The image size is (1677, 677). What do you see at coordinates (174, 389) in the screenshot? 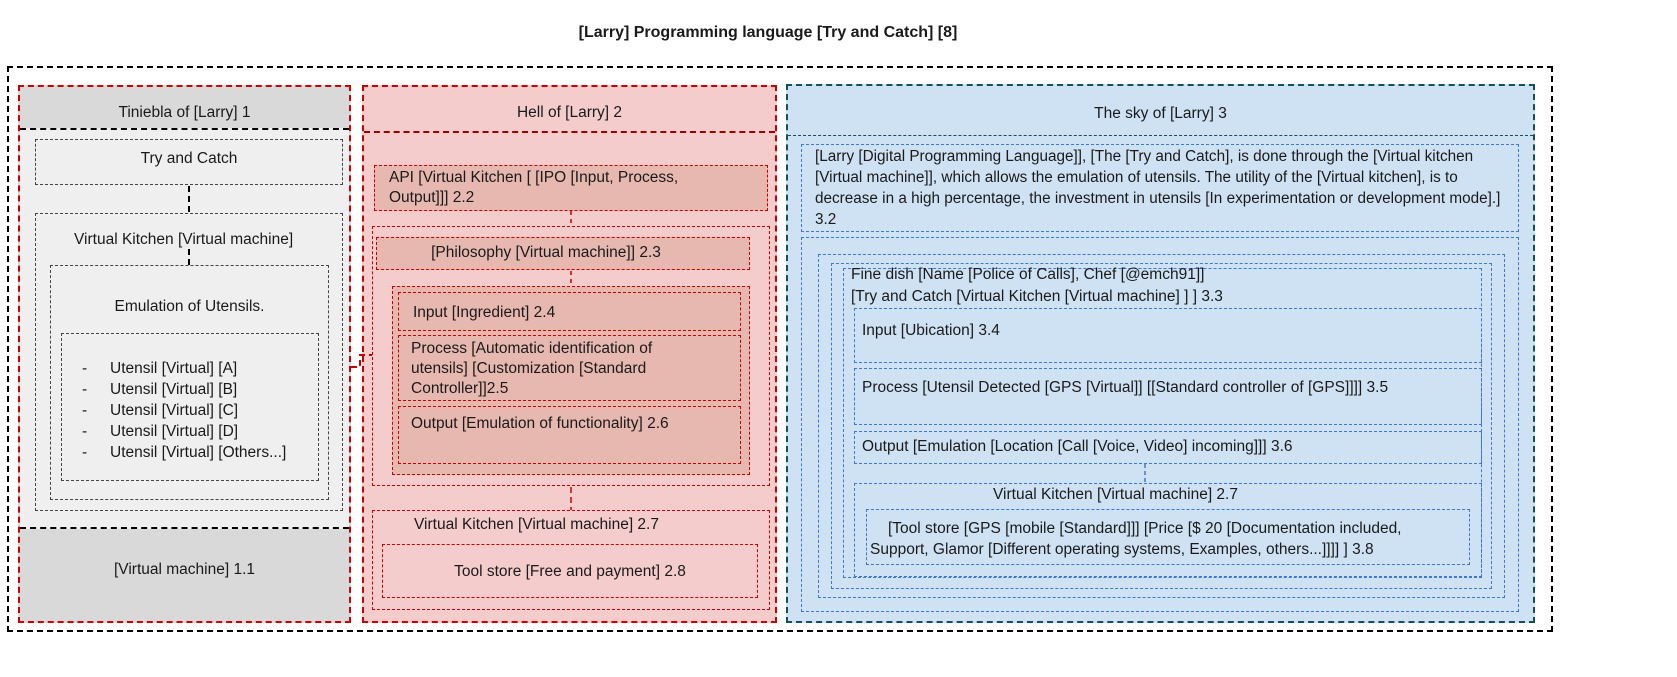
I see `utensil-item: Utensil [Virtual] [B]` at bounding box center [174, 389].